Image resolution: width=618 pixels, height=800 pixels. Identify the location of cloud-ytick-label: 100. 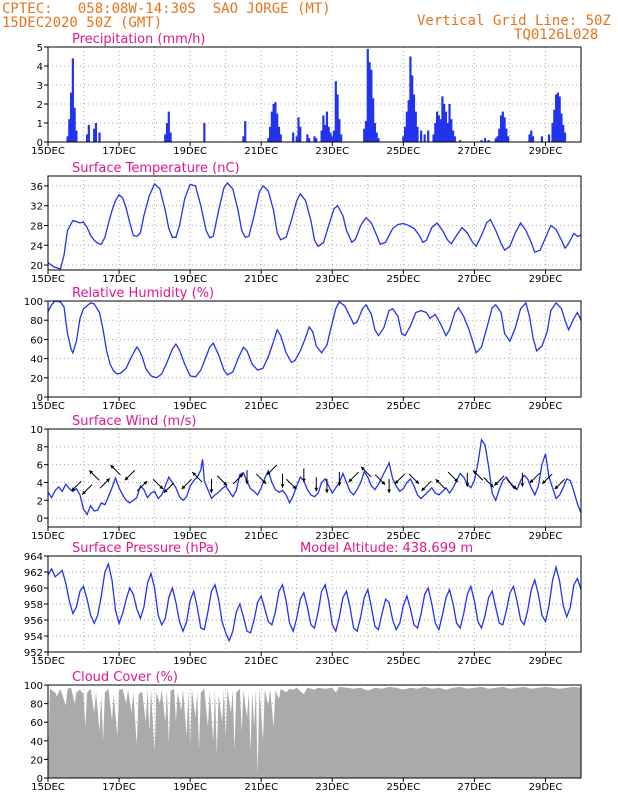
(33, 686).